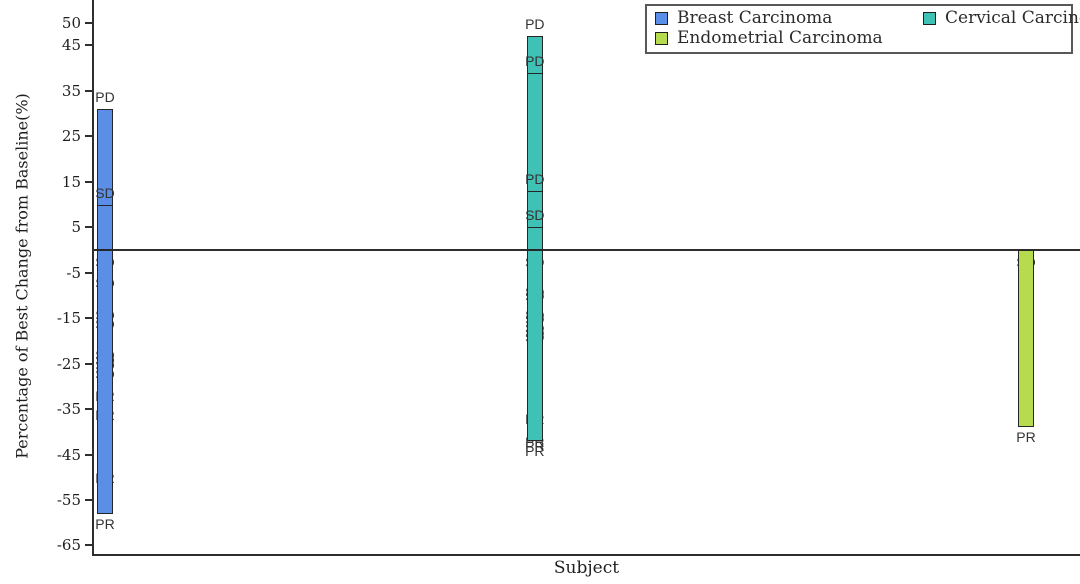  What do you see at coordinates (68, 454) in the screenshot?
I see `tick-label: -45` at bounding box center [68, 454].